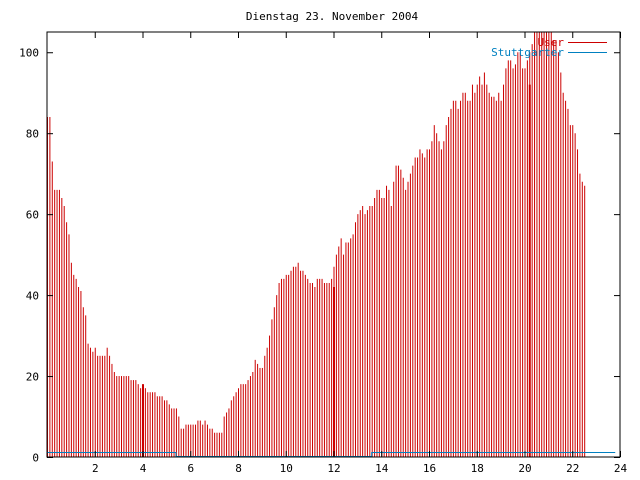 The height and width of the screenshot is (480, 640). I want to click on x-tick-label: 22, so click(572, 468).